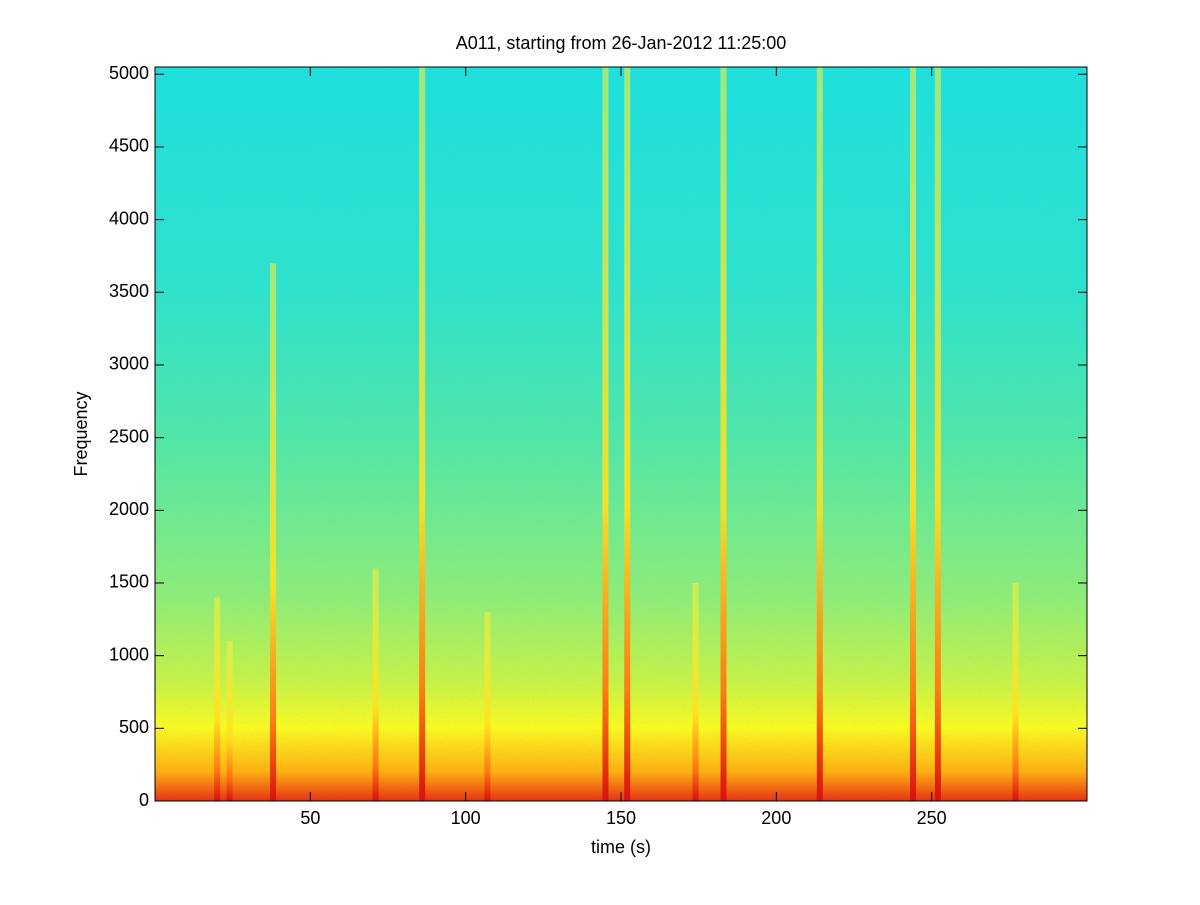 The image size is (1200, 905). I want to click on chart-title: A011, starting from 26-Jan-2012 11:25:00, so click(621, 43).